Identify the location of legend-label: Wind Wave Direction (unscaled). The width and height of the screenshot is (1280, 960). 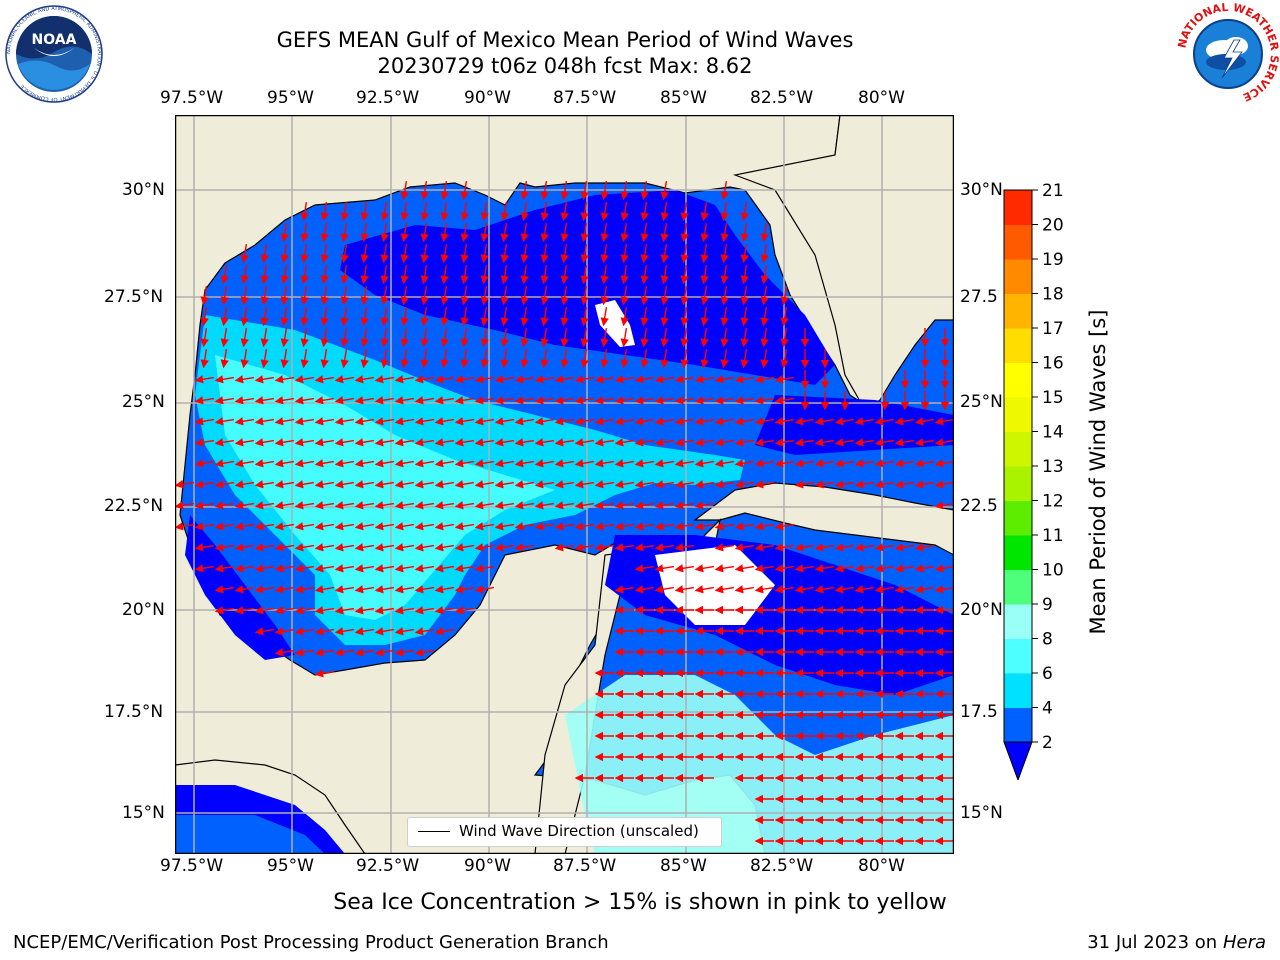
(579, 831).